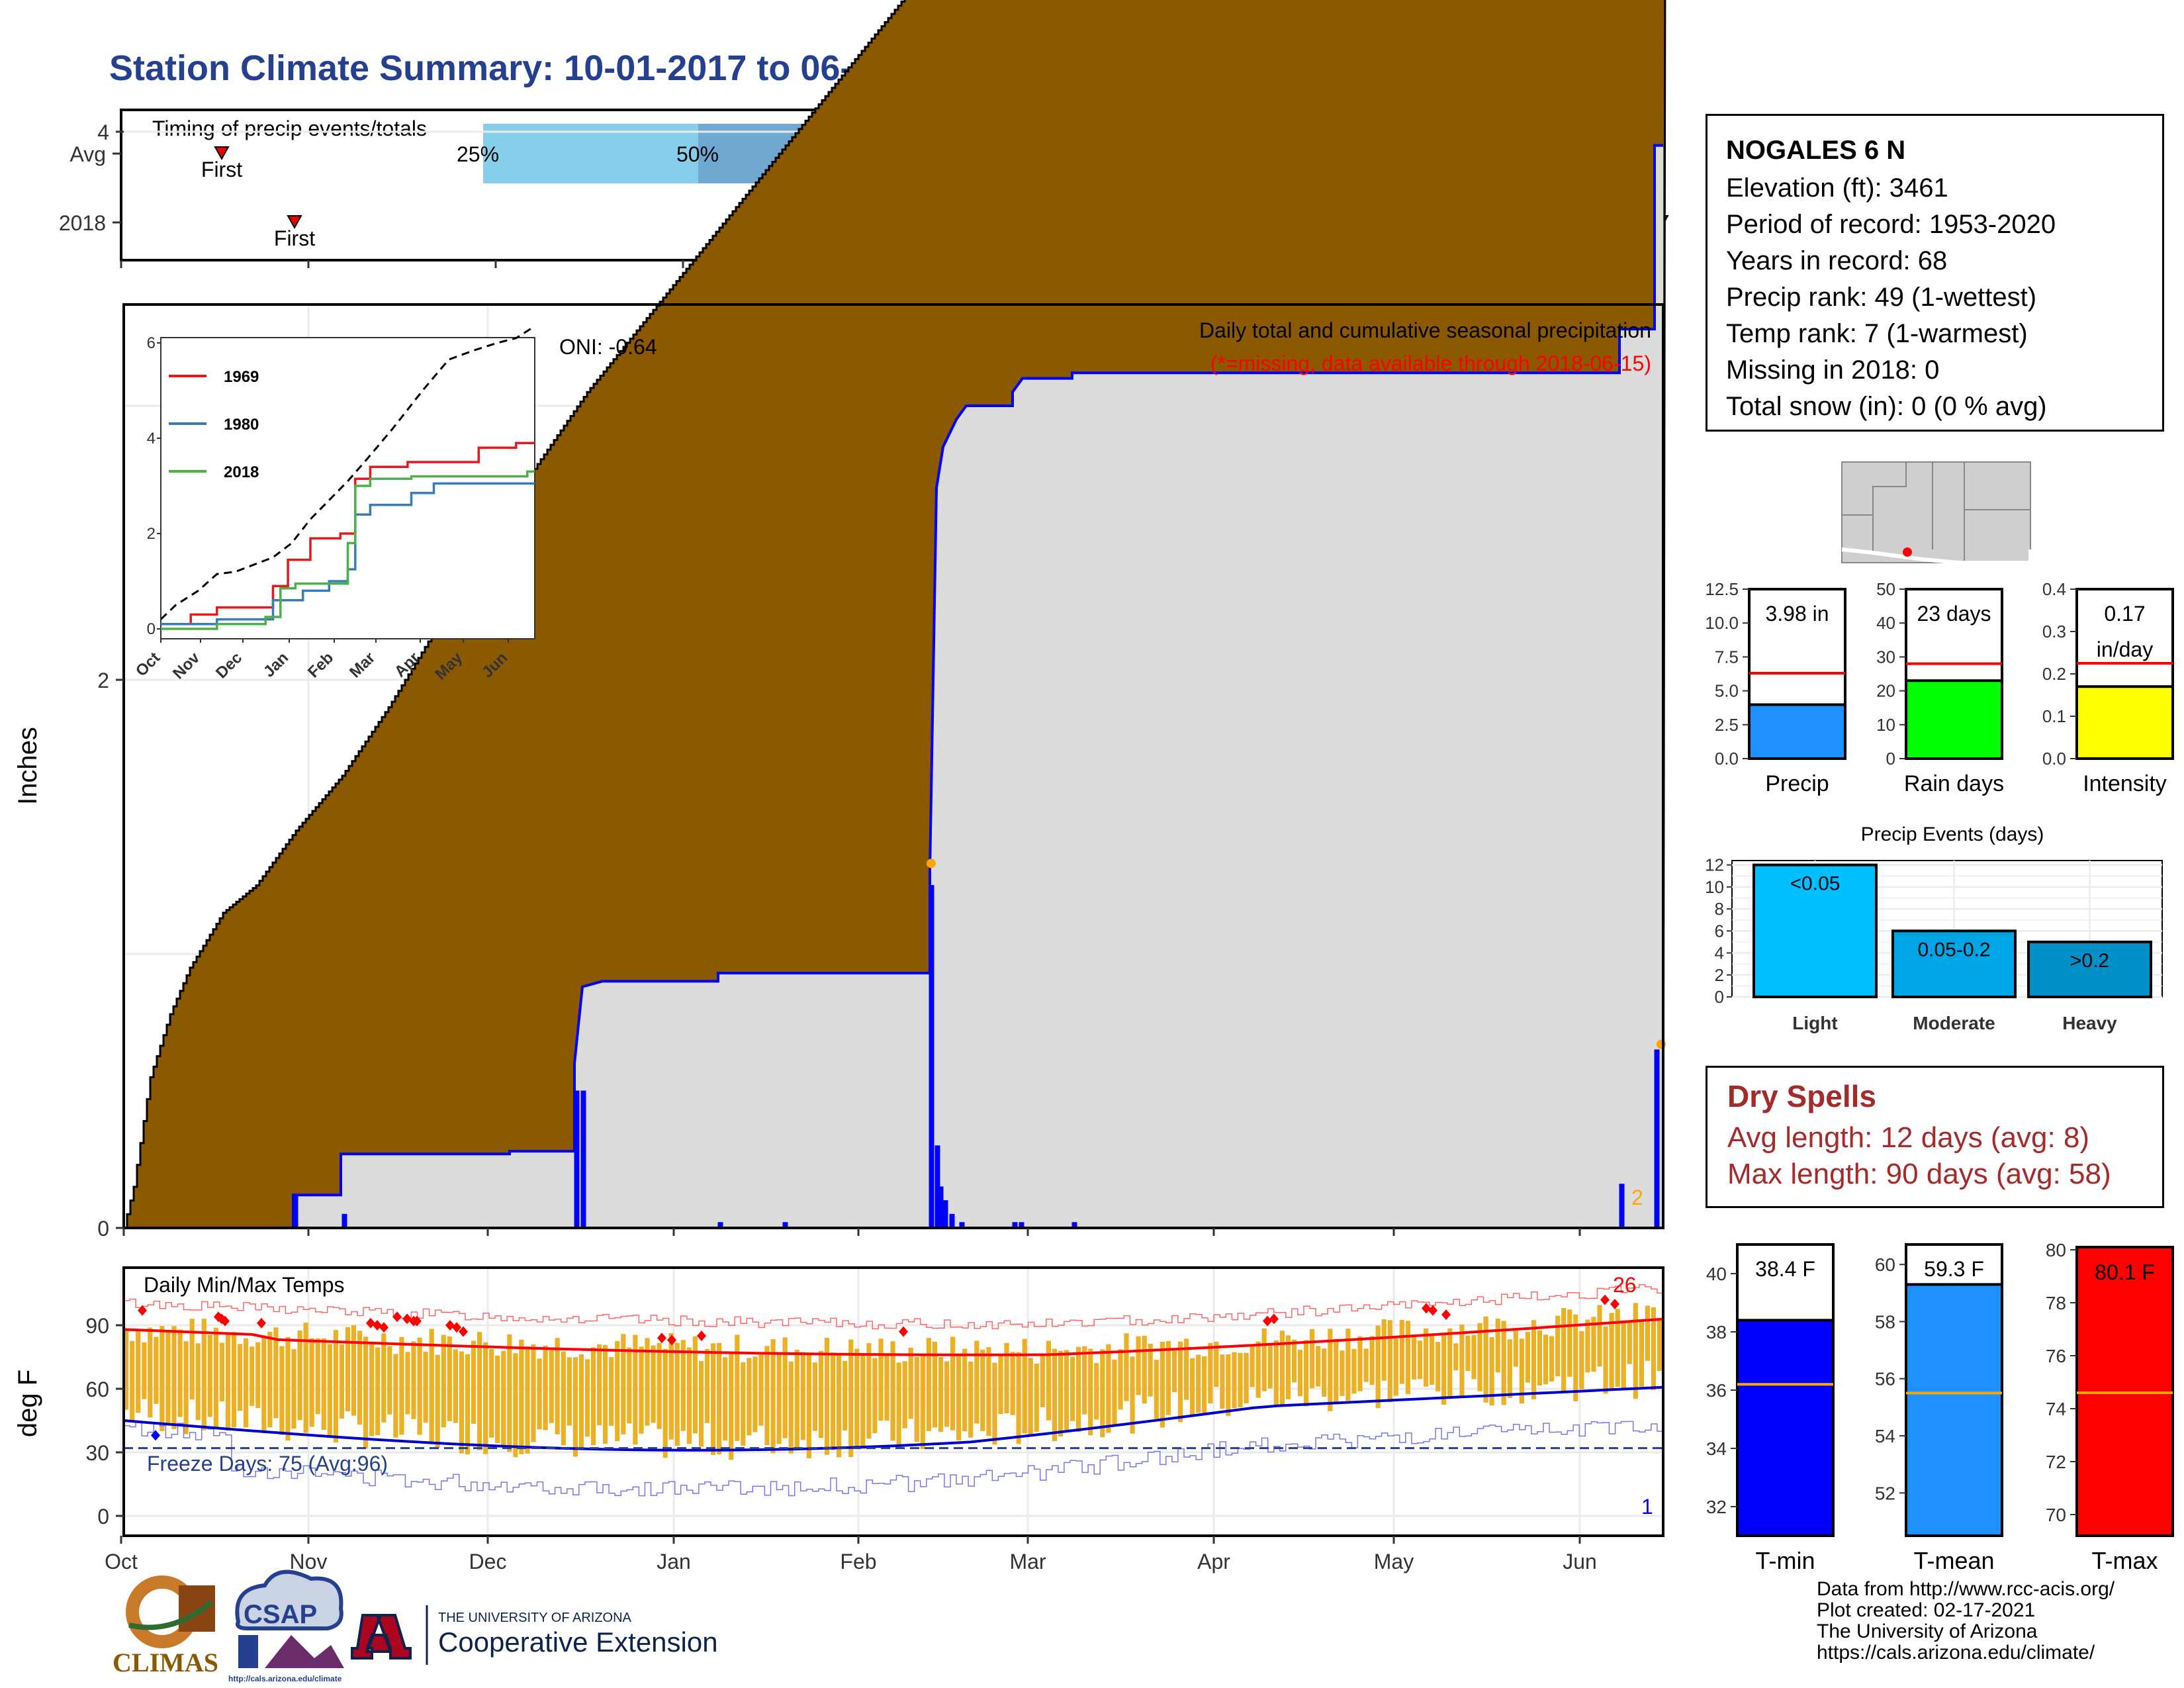  Describe the element at coordinates (155, 1435) in the screenshot. I see `record-min-diamond` at that location.